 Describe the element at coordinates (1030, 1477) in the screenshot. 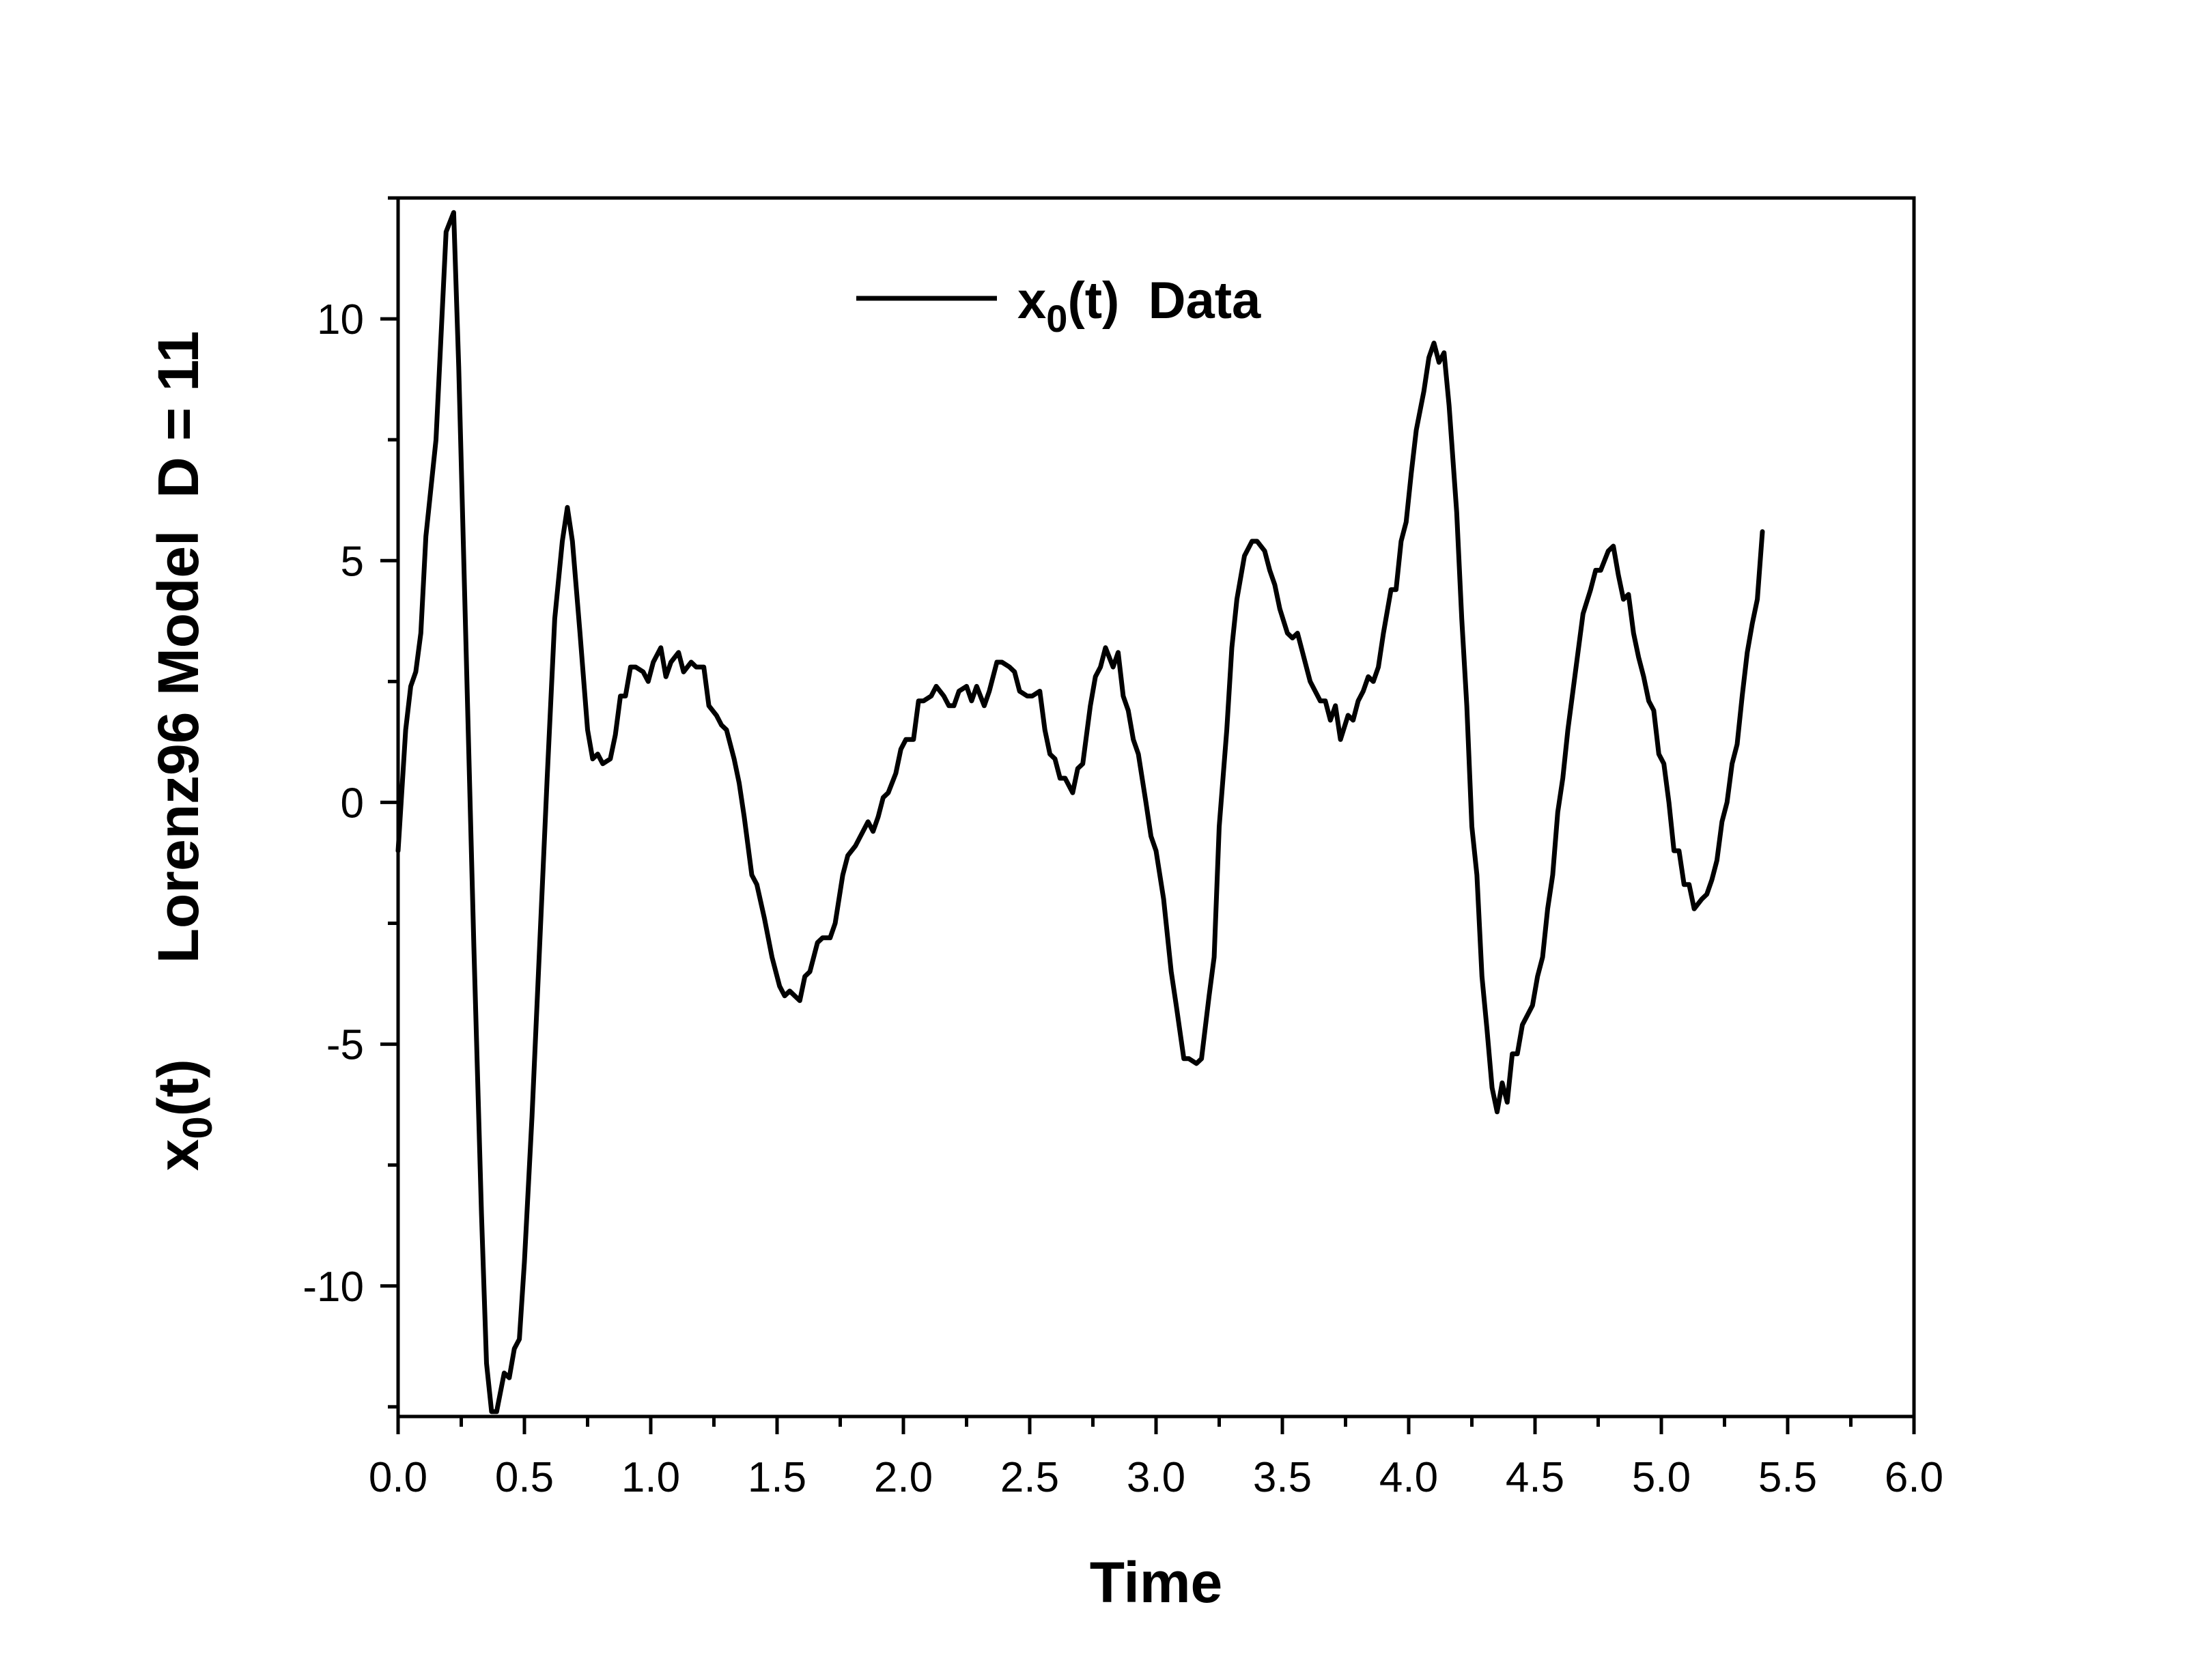

I see `x-tick-label: 2.5` at that location.